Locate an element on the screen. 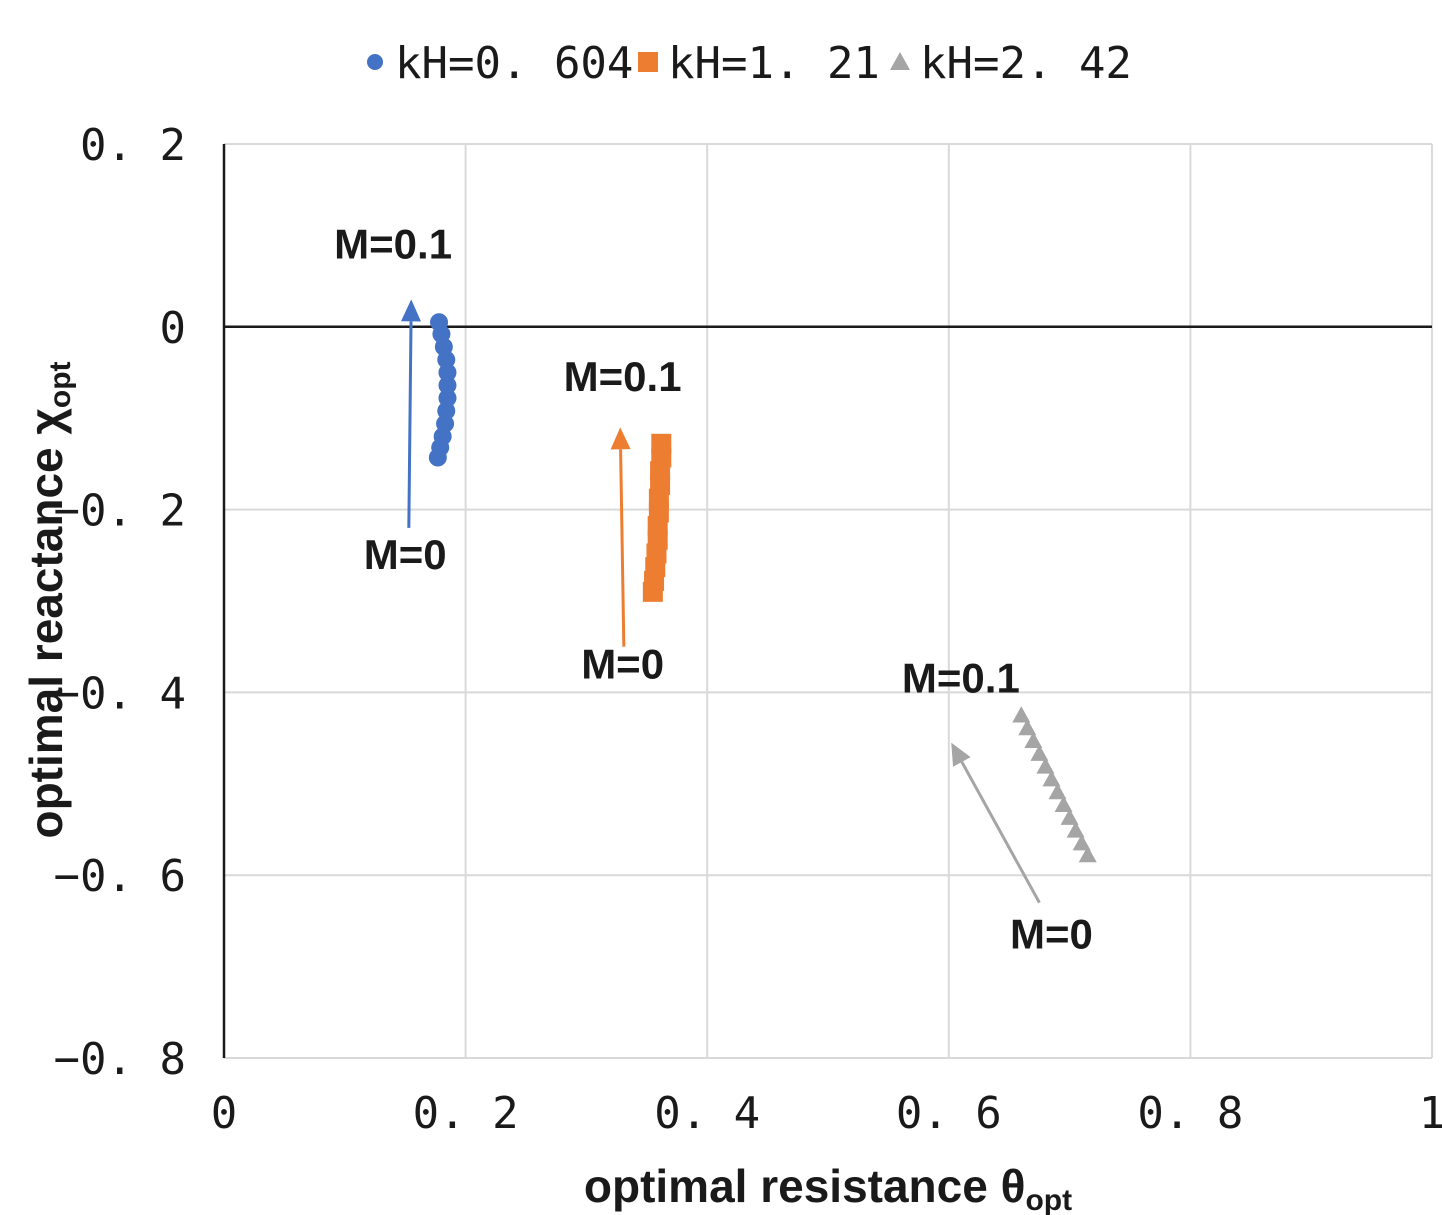 The height and width of the screenshot is (1215, 1442). legend-item: kH=2. 42 is located at coordinates (1011, 63).